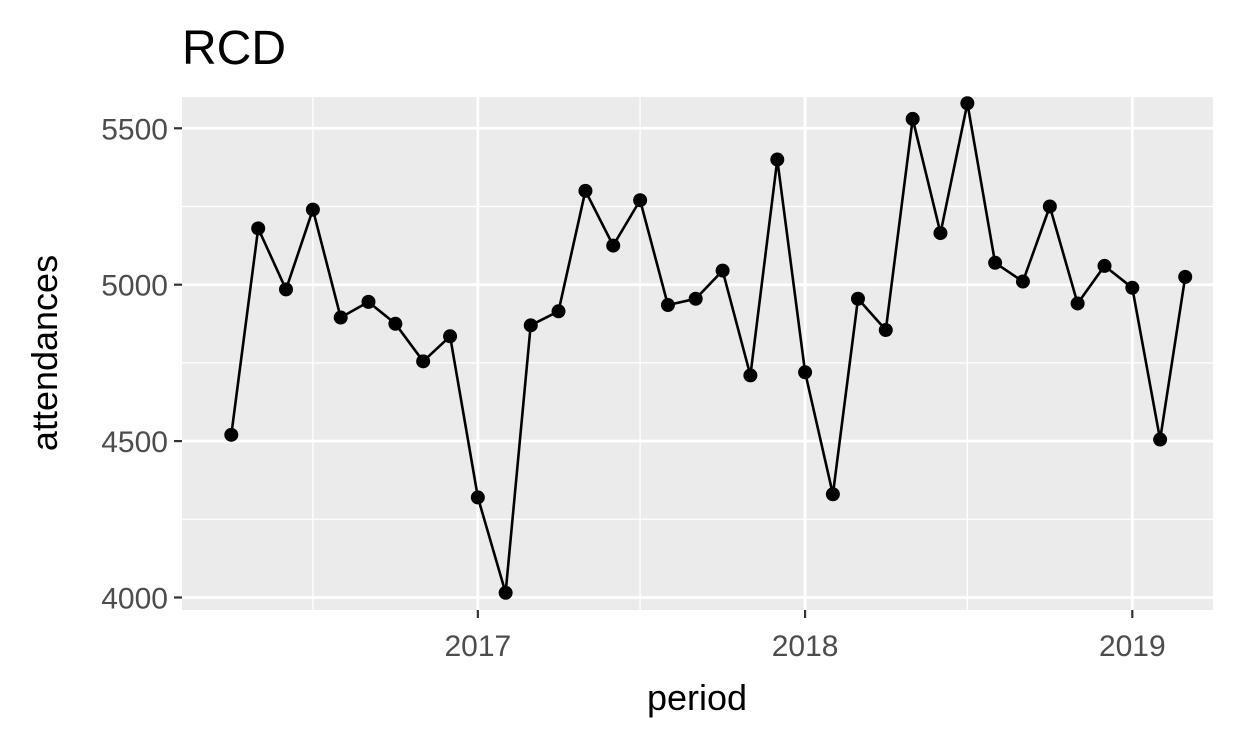 This screenshot has width=1237, height=743. I want to click on y-tick-label: 5000, so click(134, 286).